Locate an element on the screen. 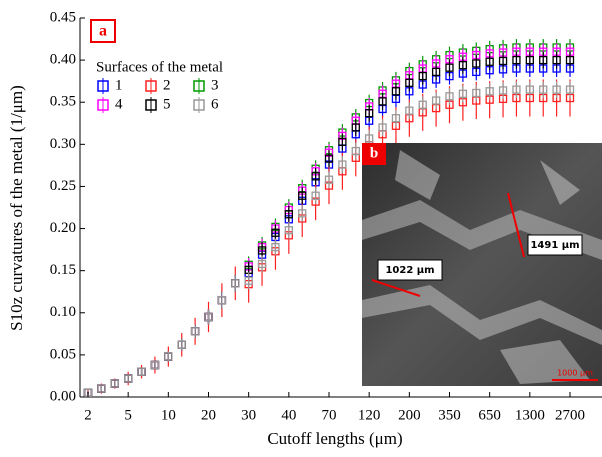 Image resolution: width=602 pixels, height=457 pixels. y-tick-label: 0.25 is located at coordinates (63, 186).